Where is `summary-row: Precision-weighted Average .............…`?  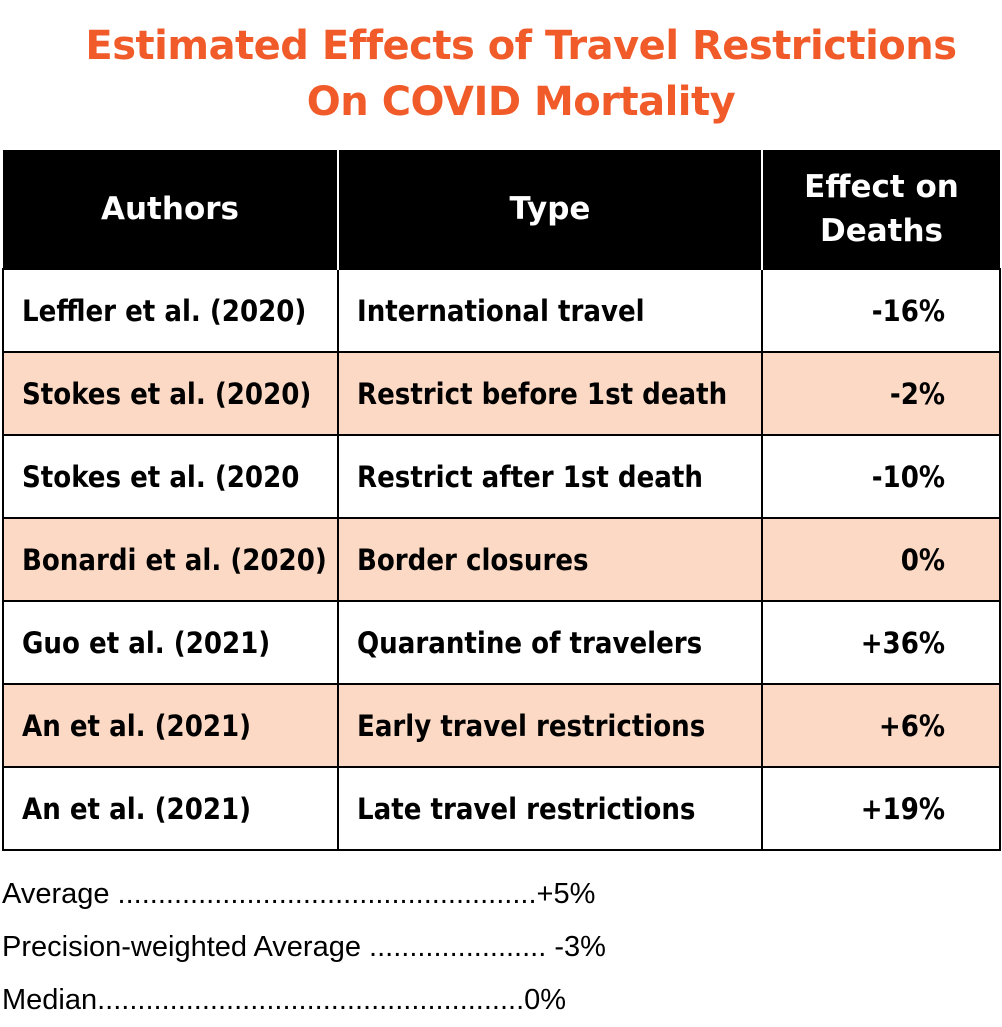 summary-row: Precision-weighted Average .............… is located at coordinates (362, 947).